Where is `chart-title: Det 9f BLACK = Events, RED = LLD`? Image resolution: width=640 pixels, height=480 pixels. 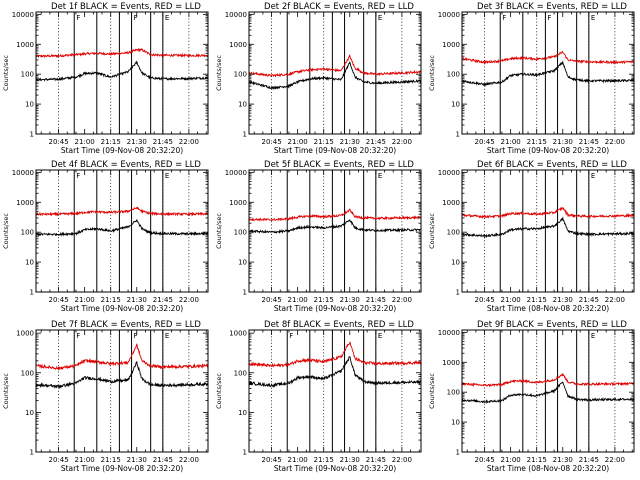
chart-title: Det 9f BLACK = Events, RED = LLD is located at coordinates (552, 325).